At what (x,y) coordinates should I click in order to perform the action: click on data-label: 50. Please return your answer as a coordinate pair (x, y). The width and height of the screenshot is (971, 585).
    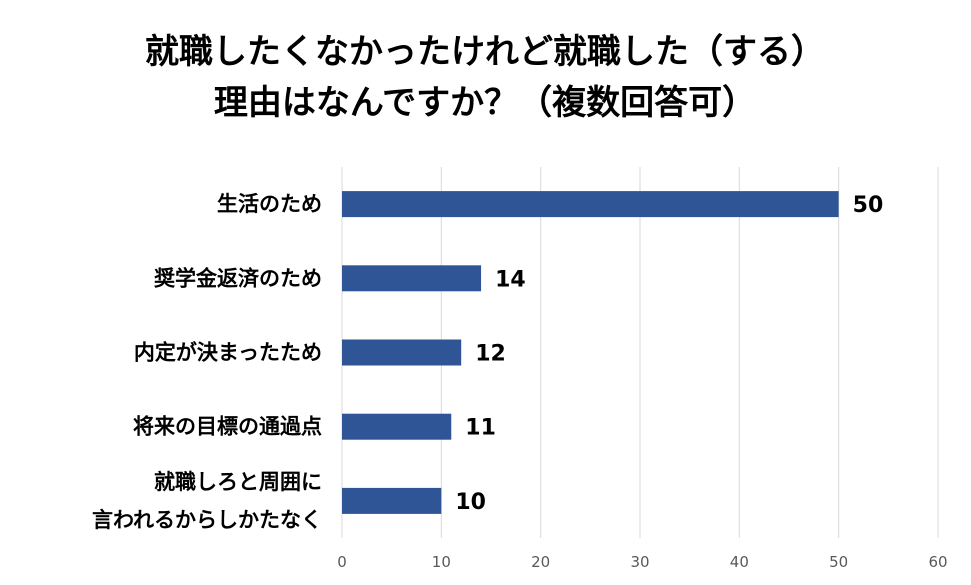
    Looking at the image, I should click on (868, 205).